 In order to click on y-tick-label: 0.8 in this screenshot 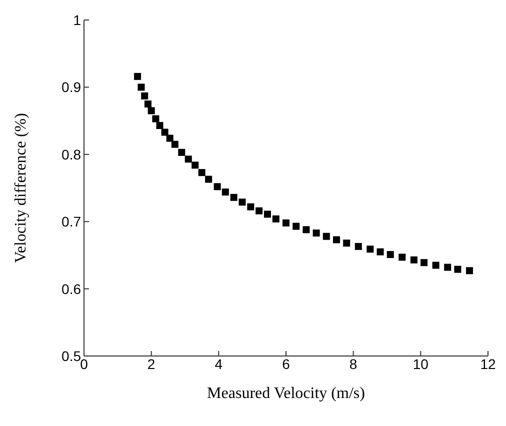, I will do `click(72, 154)`.